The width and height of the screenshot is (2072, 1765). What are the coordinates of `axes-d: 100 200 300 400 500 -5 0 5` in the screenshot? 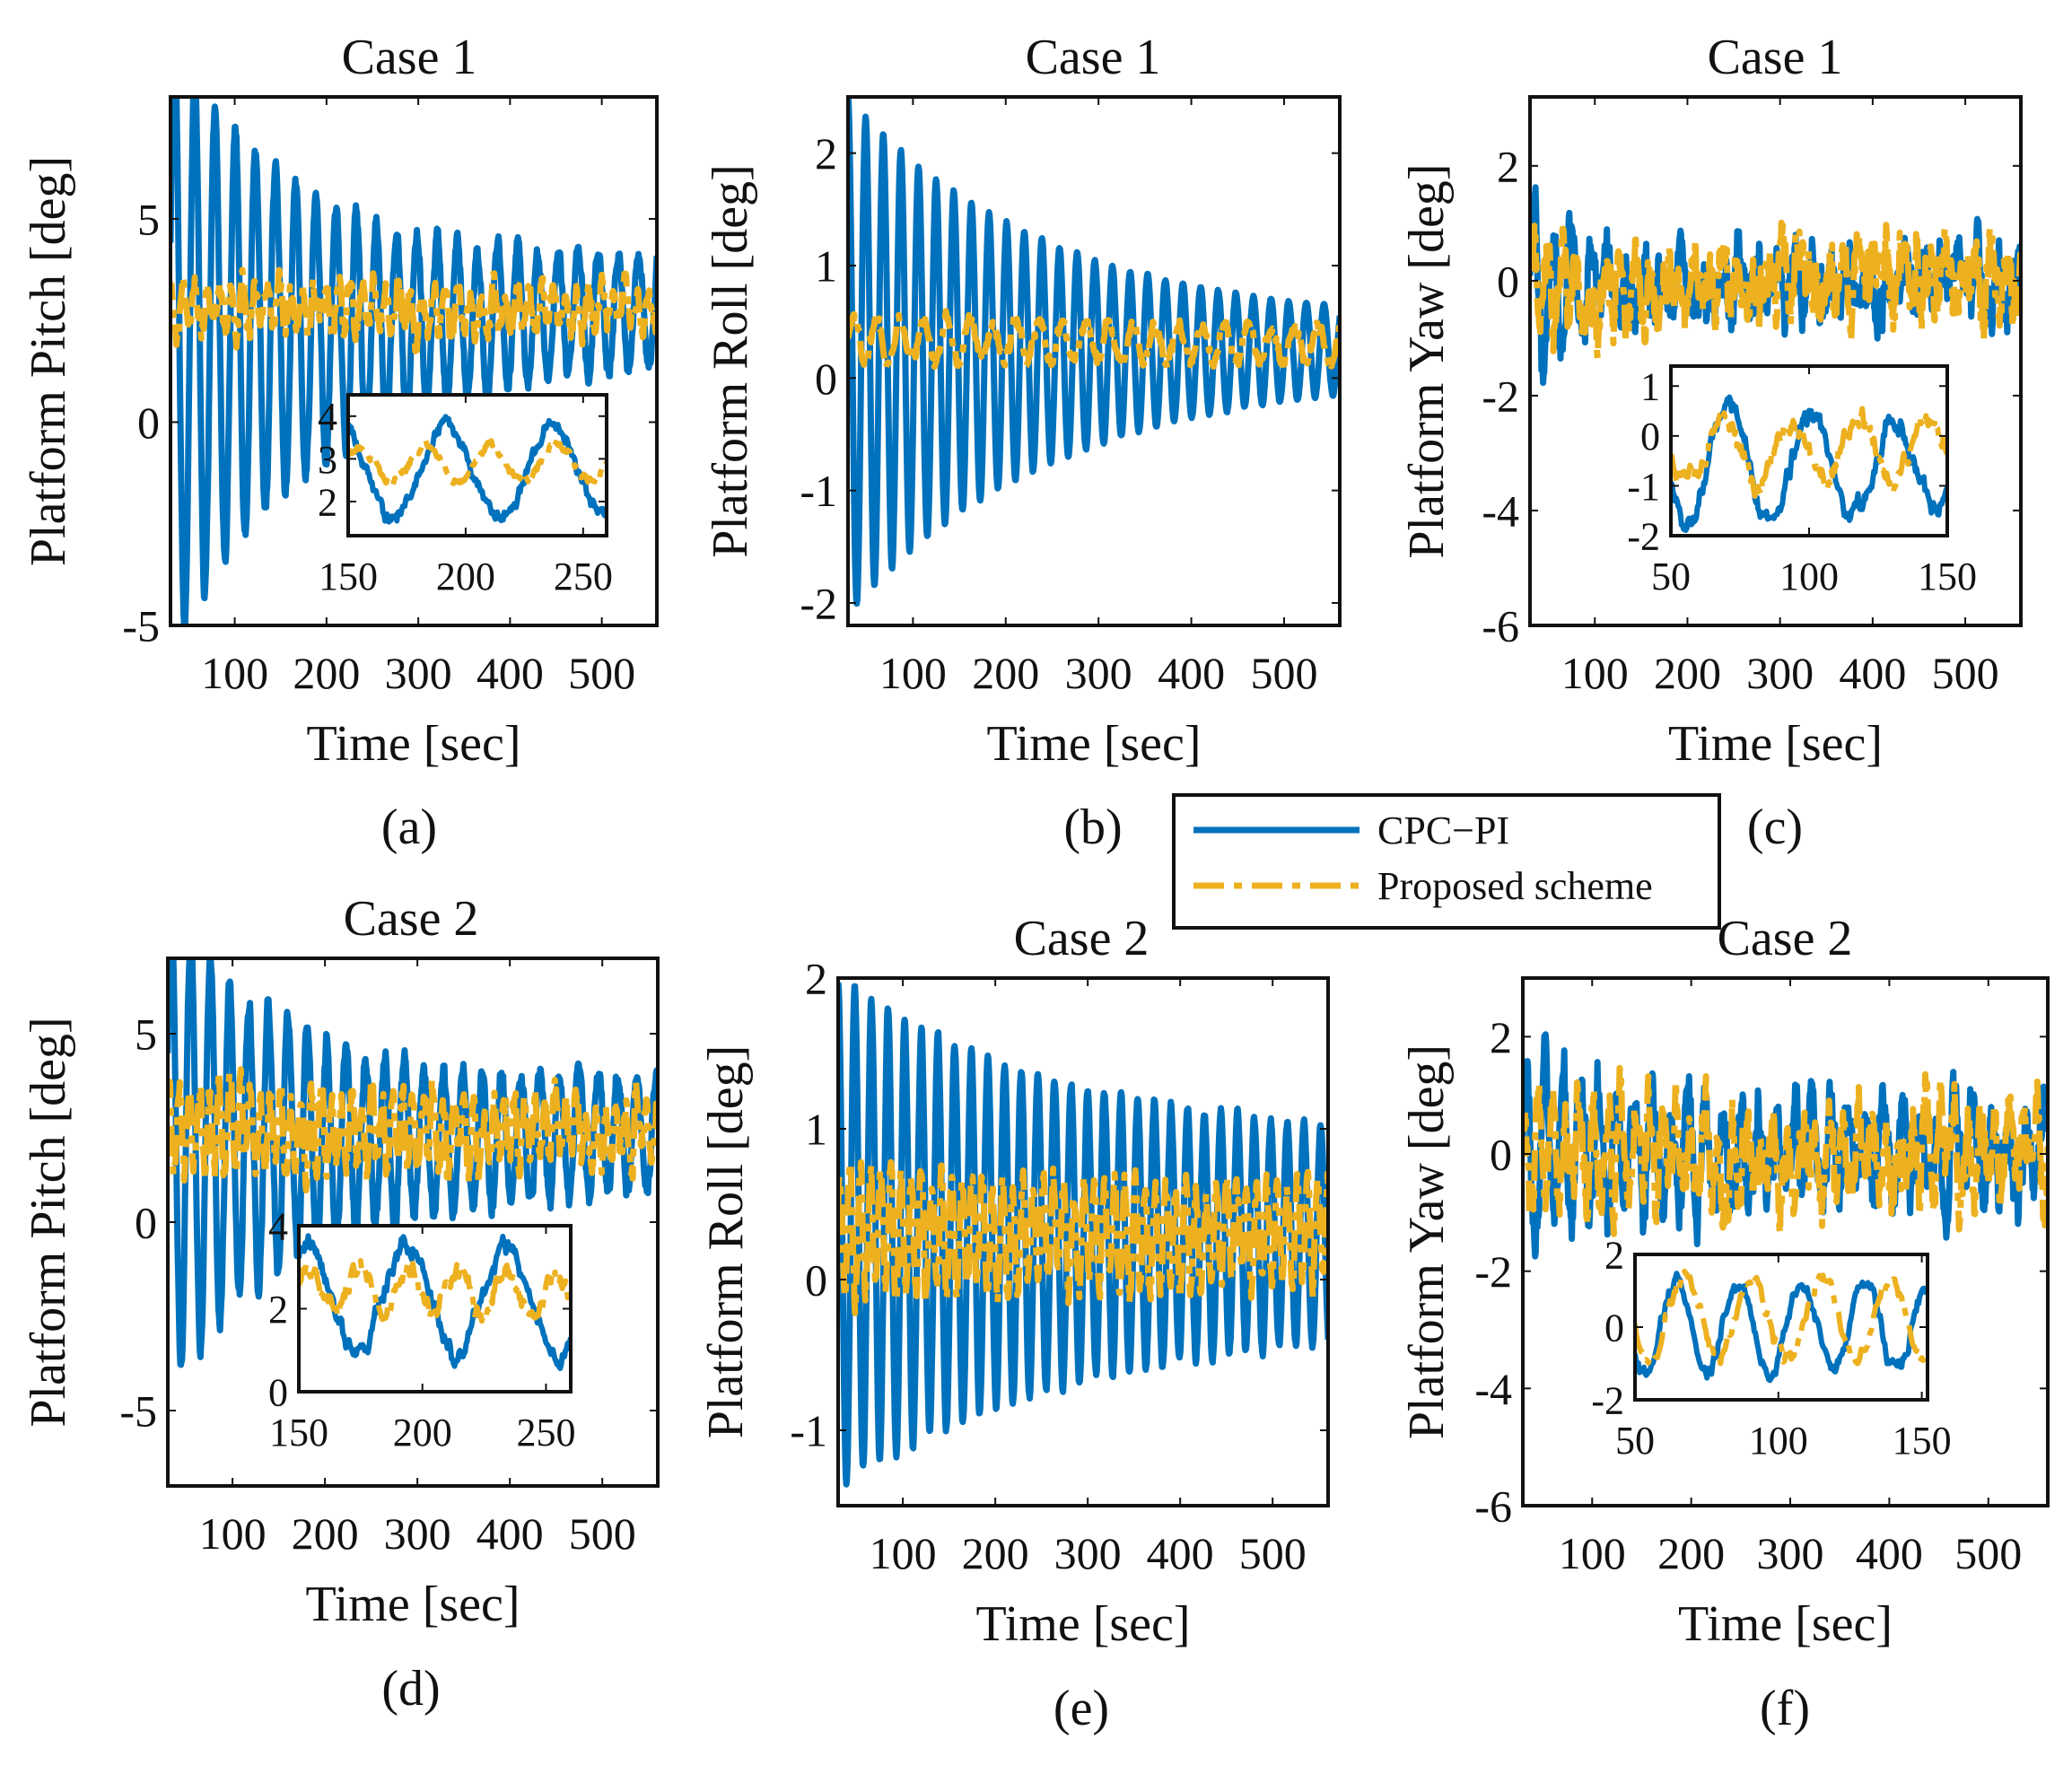 It's located at (389, 1258).